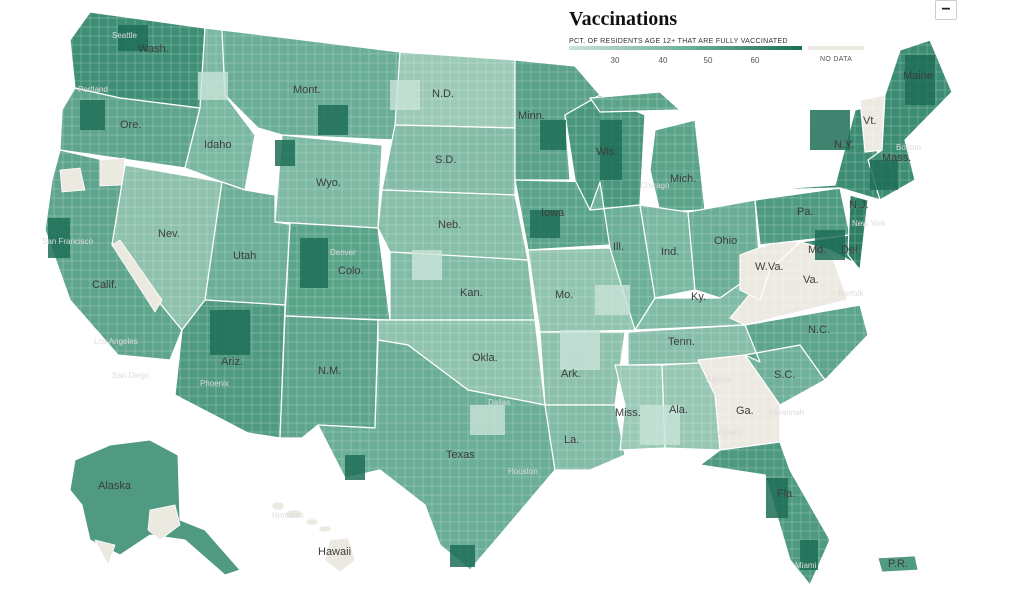  I want to click on label-va: Va., so click(811, 280).